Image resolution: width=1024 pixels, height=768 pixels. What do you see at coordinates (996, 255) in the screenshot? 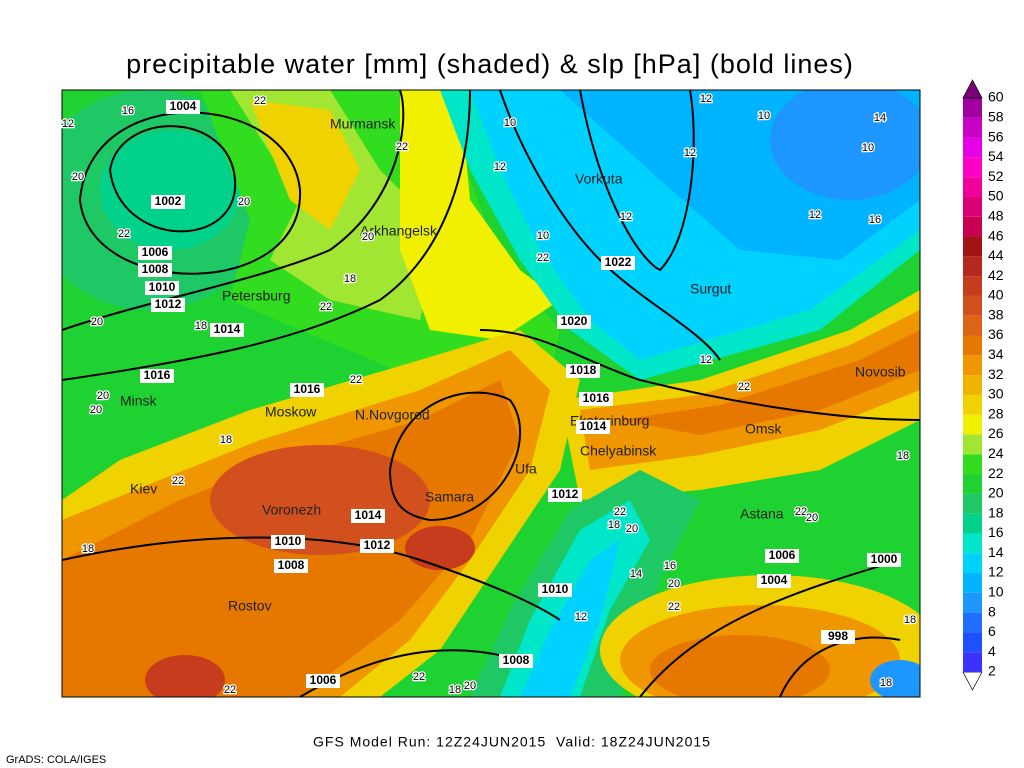
I see `colorbar-label: 44` at bounding box center [996, 255].